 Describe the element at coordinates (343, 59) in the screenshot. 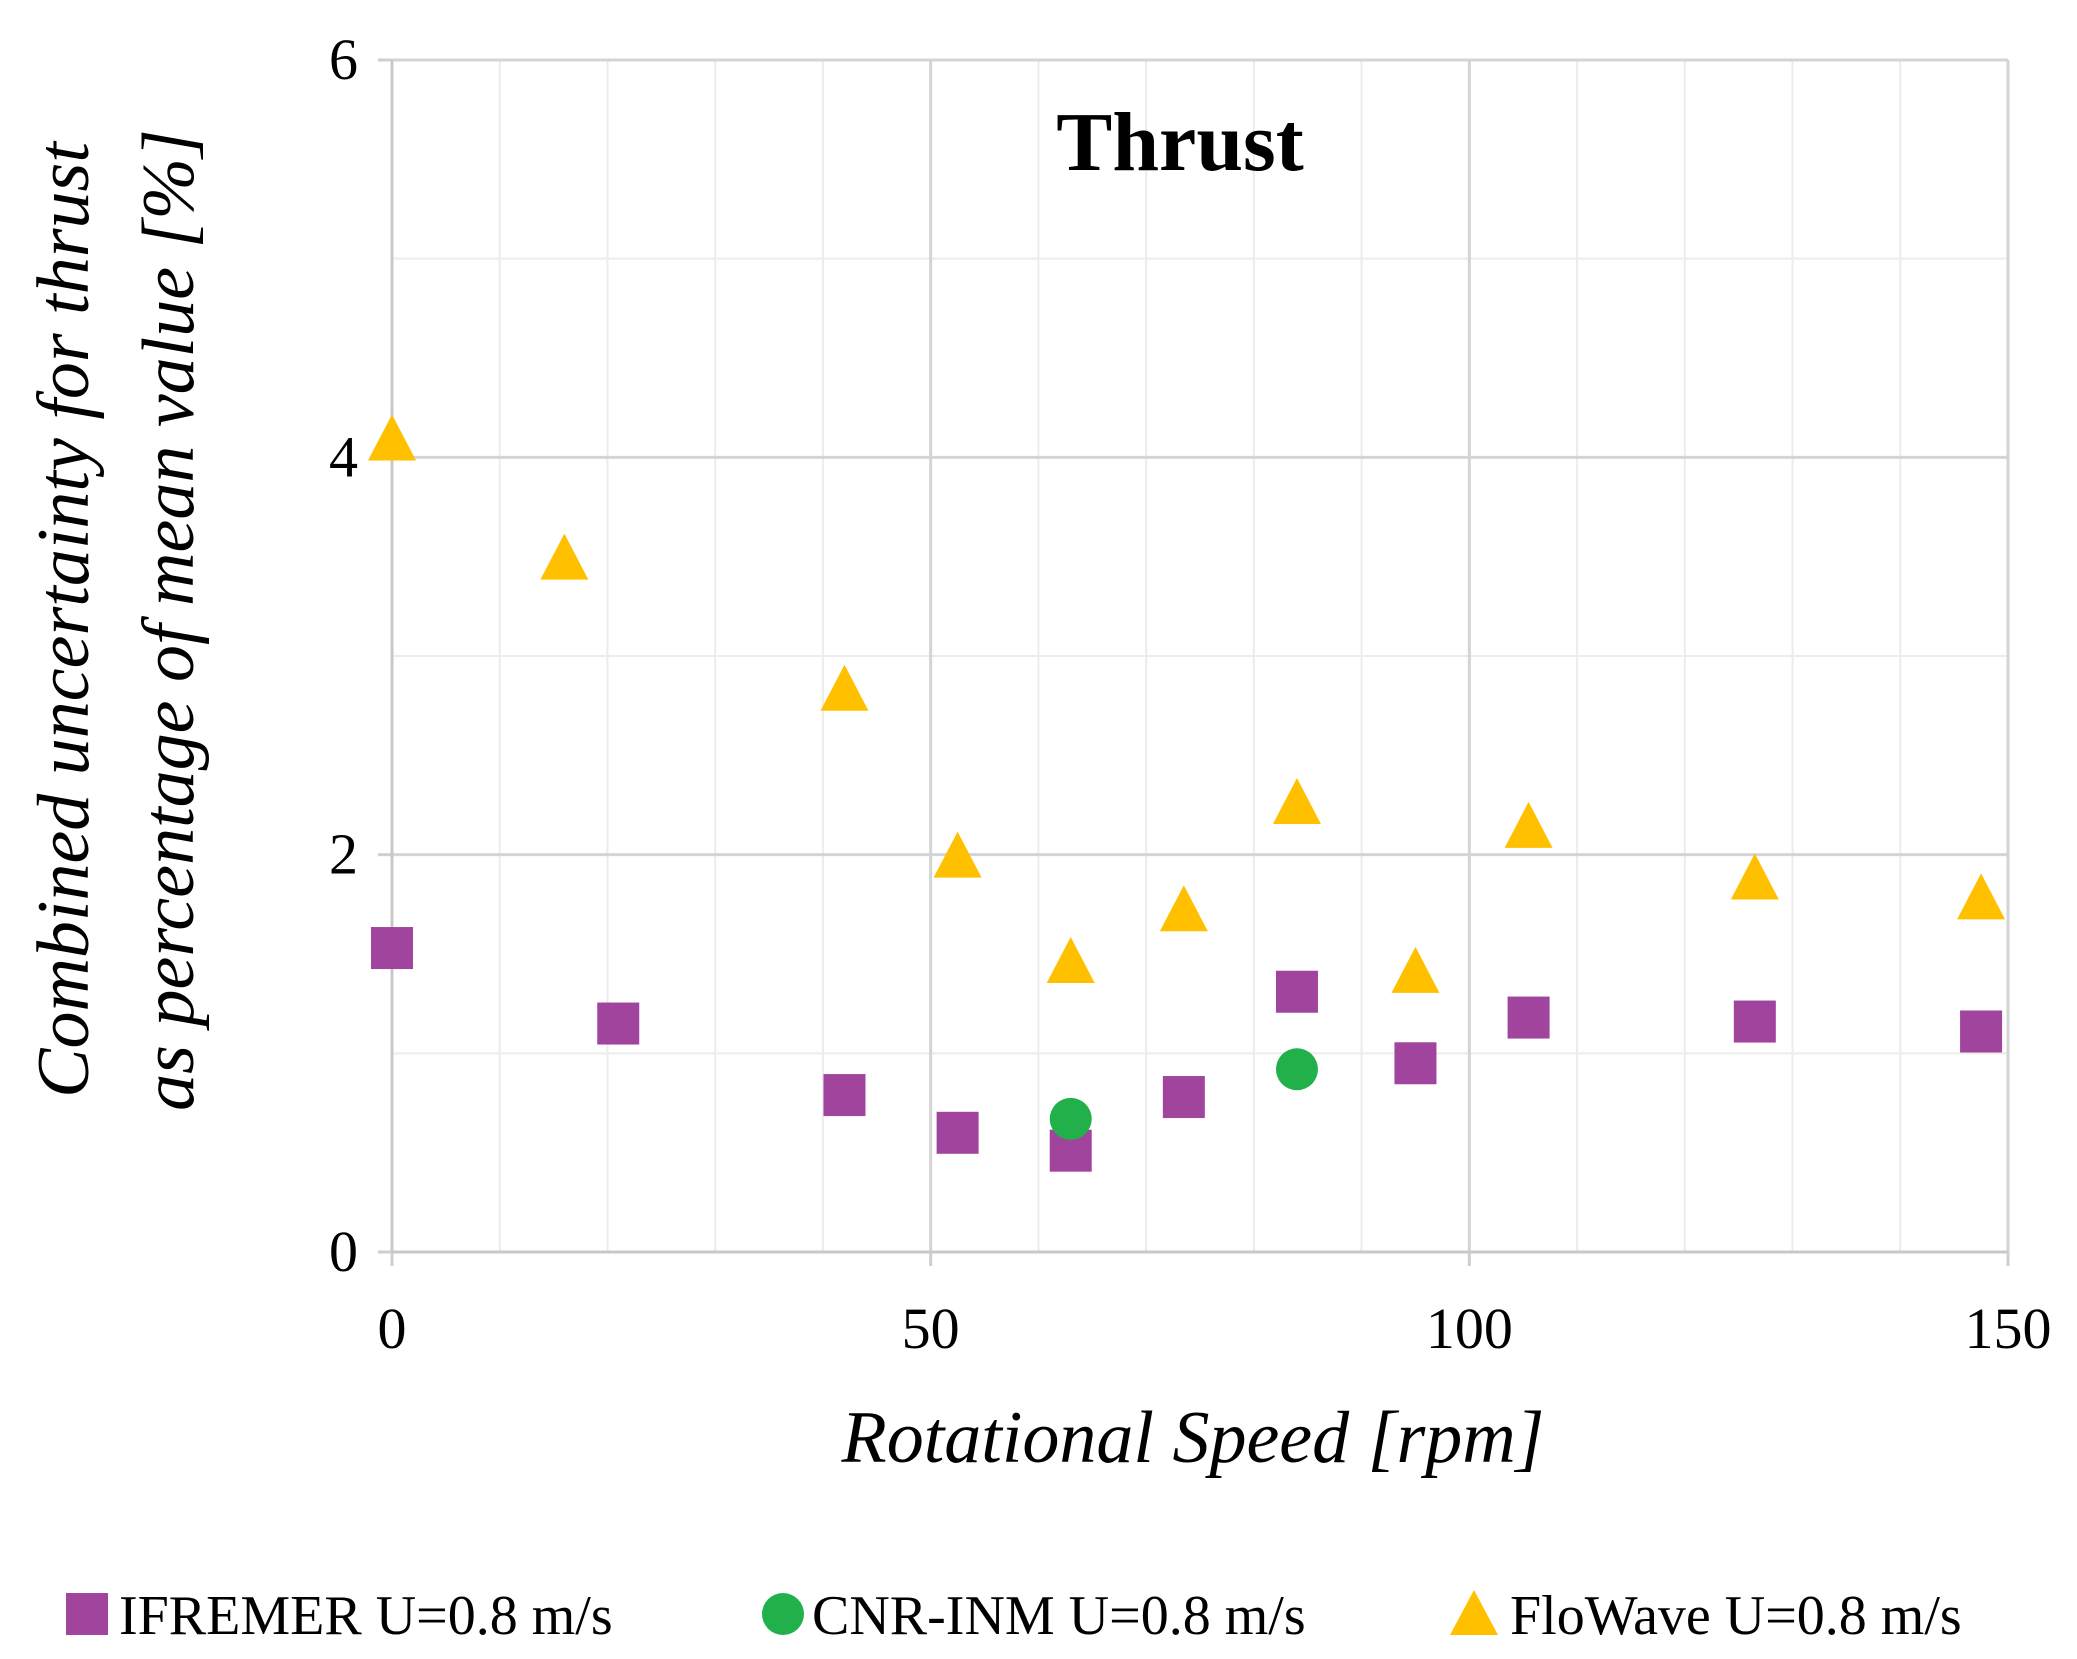

I see `y-tick-label: 6` at that location.